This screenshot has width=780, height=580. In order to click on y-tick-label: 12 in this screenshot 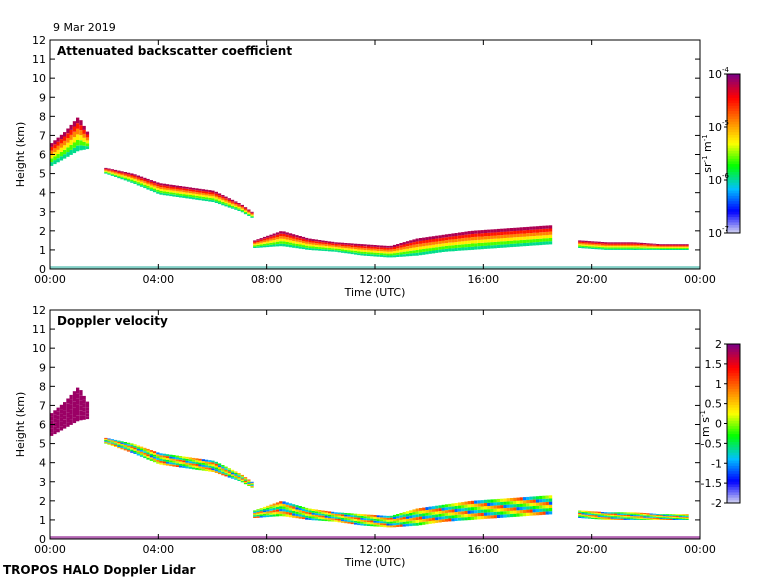, I will do `click(39, 310)`.